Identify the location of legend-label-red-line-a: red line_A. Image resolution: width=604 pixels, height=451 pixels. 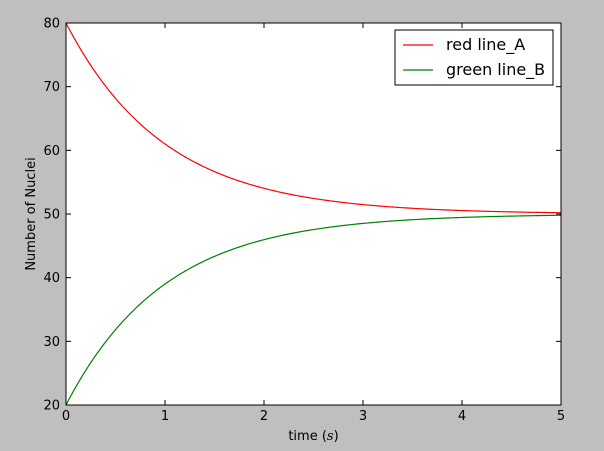
(485, 45).